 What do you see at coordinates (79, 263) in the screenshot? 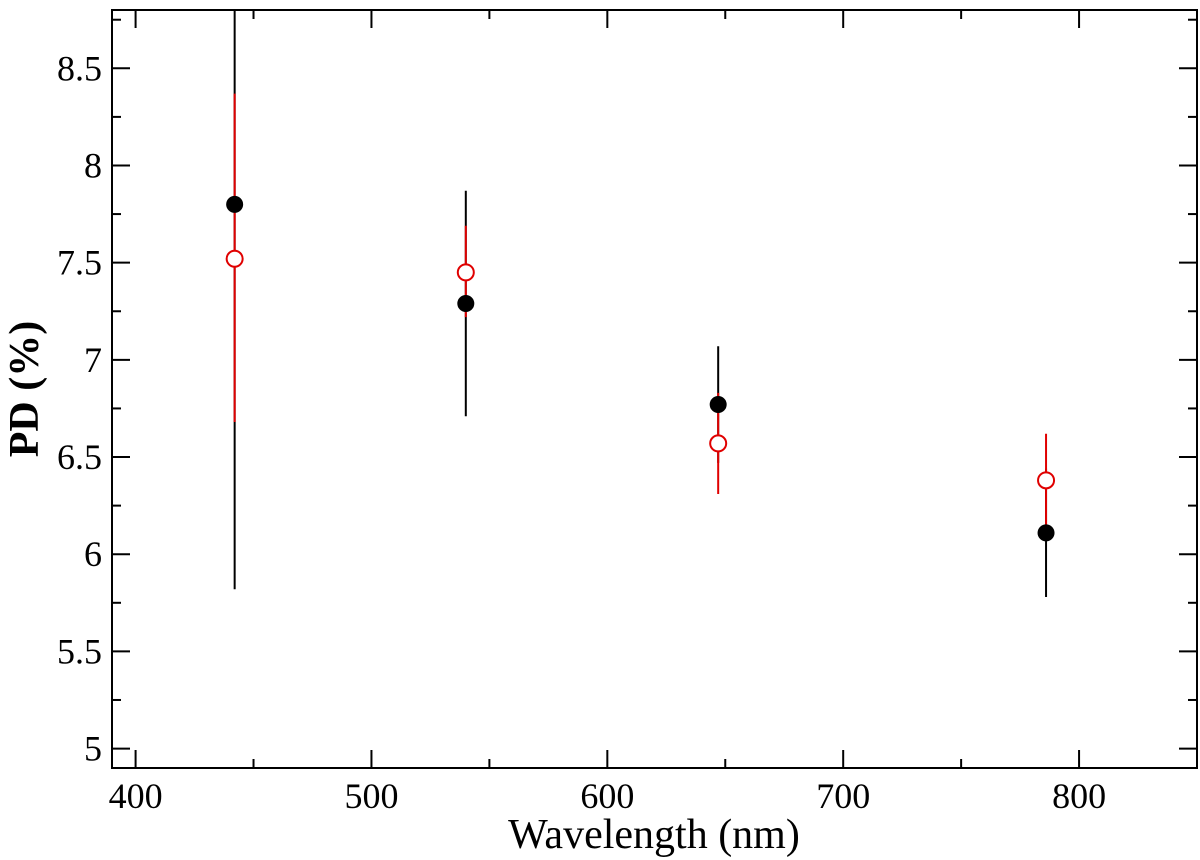
I see `y-tick-label: 7.5` at bounding box center [79, 263].